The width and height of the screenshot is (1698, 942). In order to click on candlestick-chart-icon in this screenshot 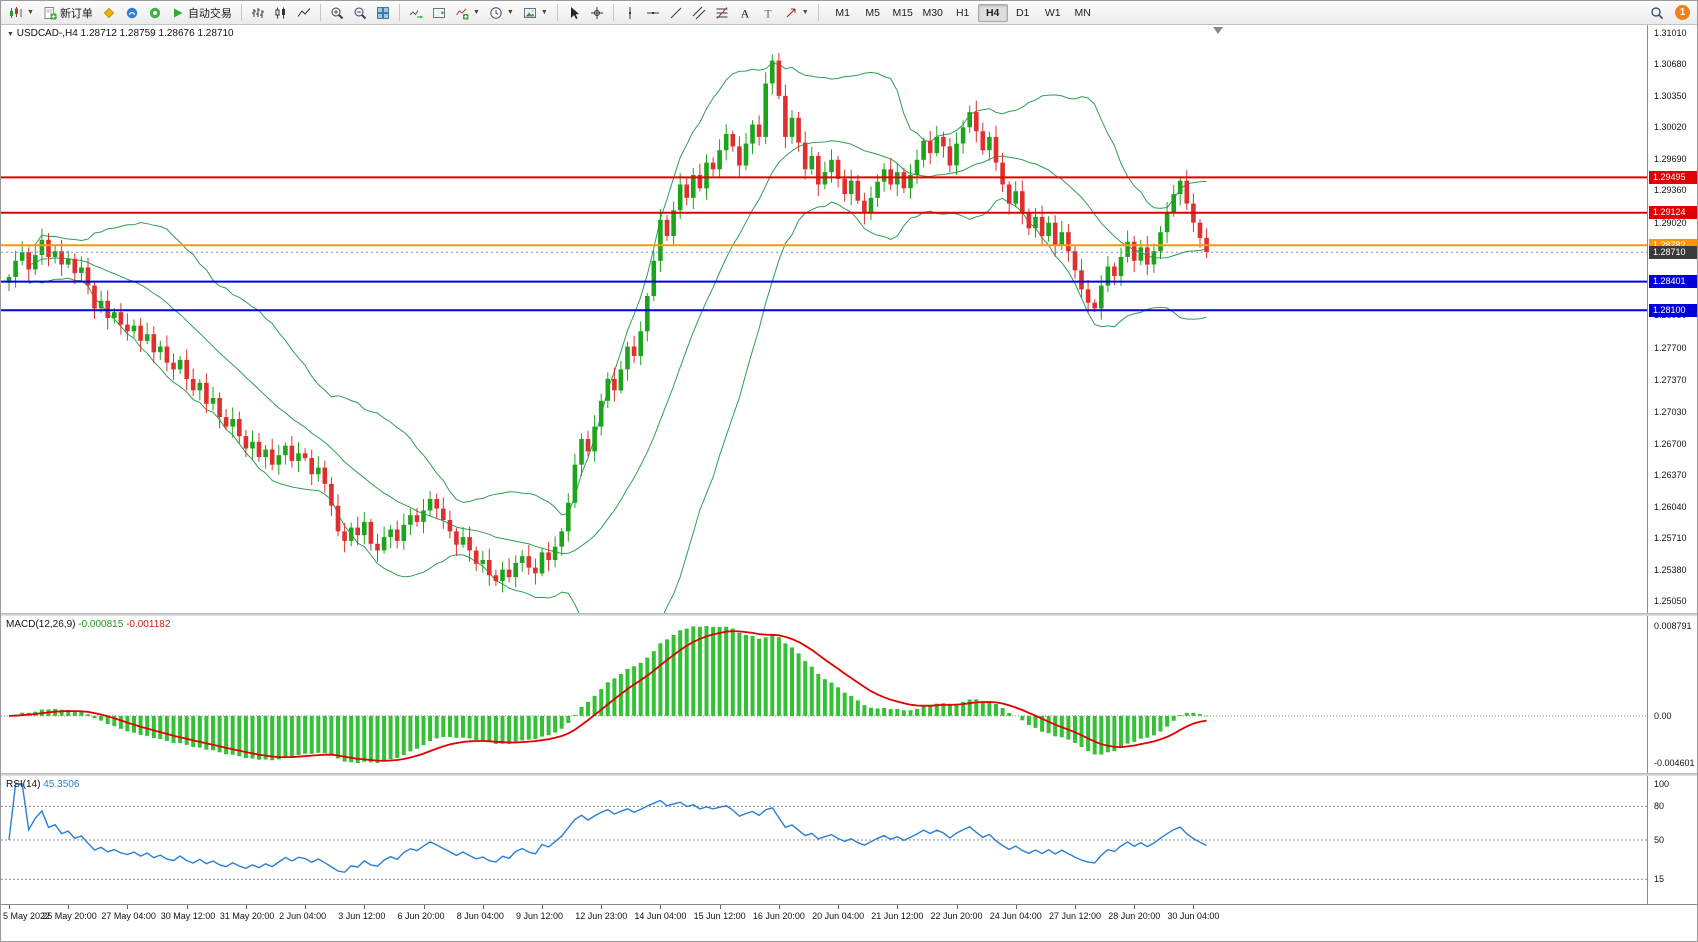, I will do `click(16, 12)`.